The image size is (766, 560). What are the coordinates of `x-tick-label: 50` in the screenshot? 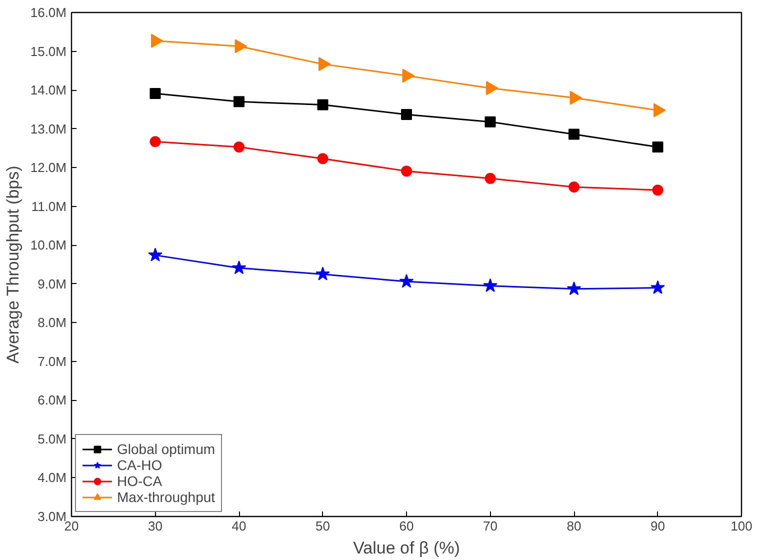 It's located at (323, 526).